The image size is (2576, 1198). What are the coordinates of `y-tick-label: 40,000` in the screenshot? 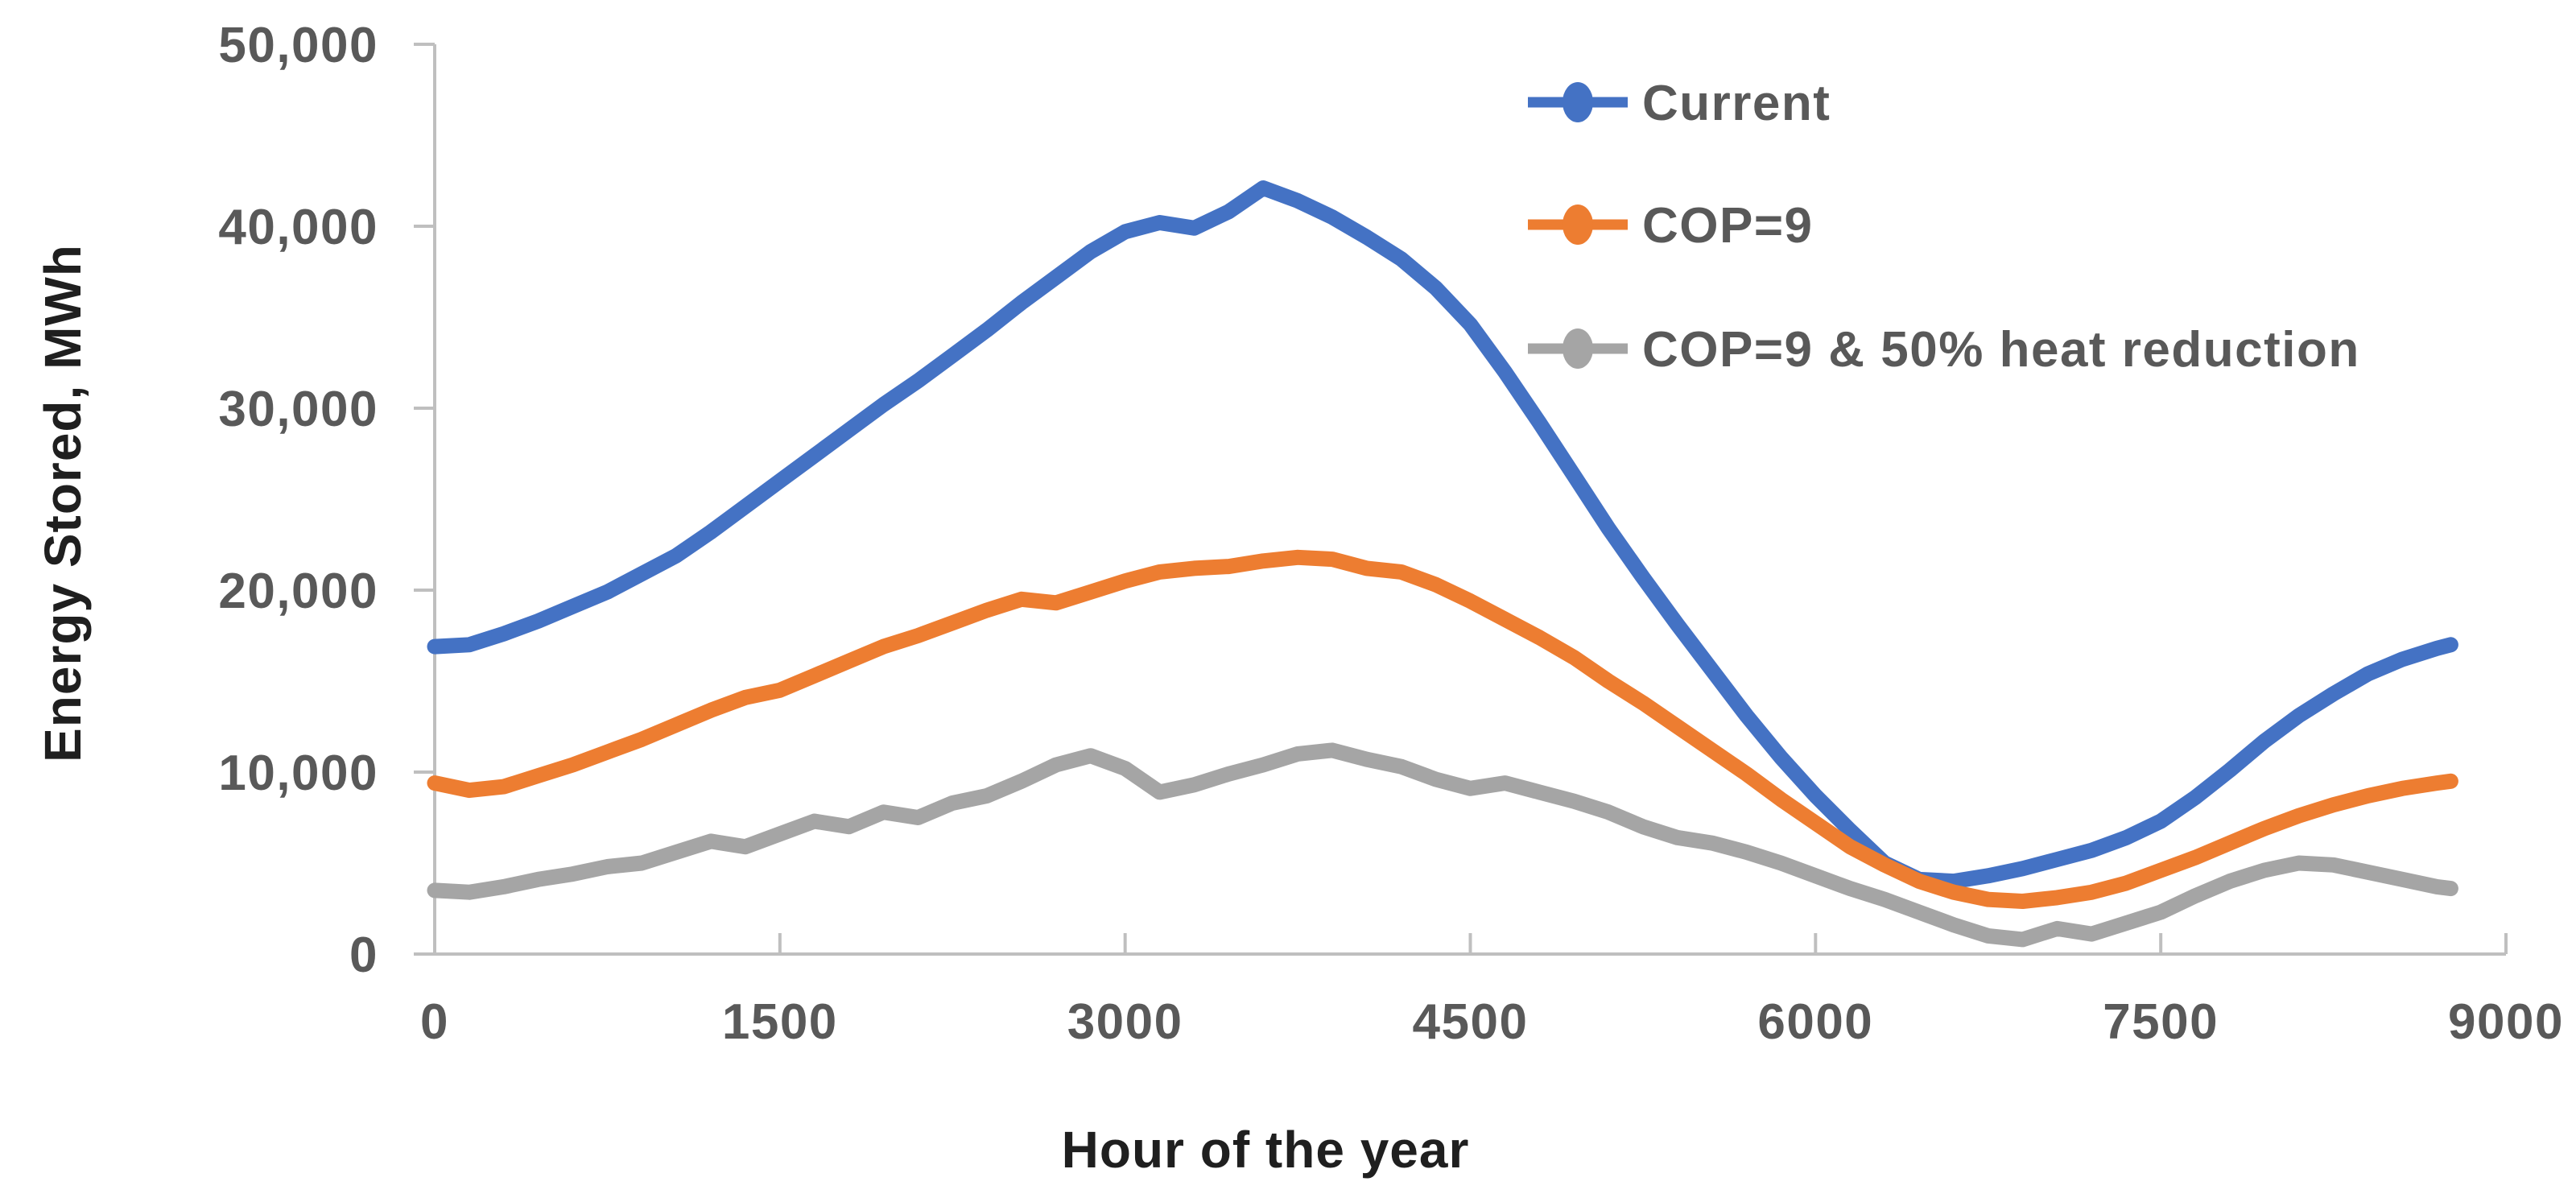 It's located at (298, 227).